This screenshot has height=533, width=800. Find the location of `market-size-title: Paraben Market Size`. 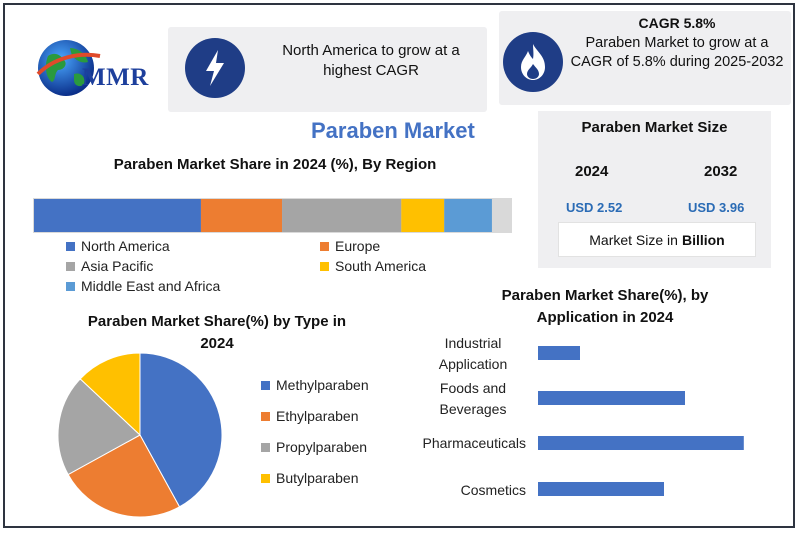

market-size-title: Paraben Market Size is located at coordinates (654, 127).